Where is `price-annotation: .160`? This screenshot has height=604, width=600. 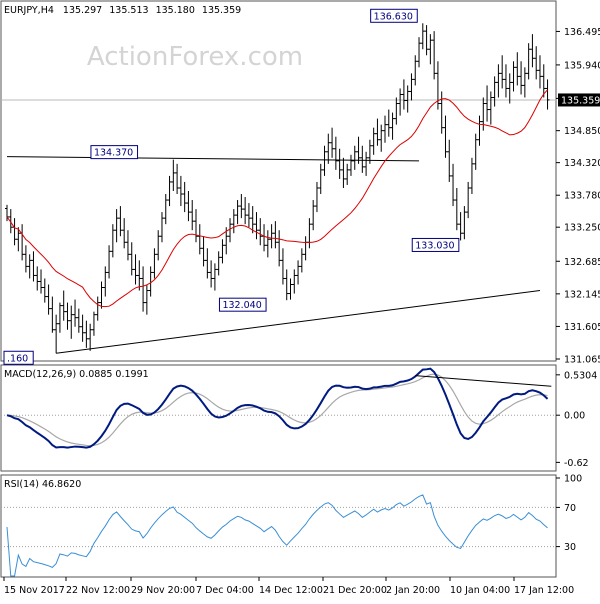
price-annotation: .160 is located at coordinates (18, 357).